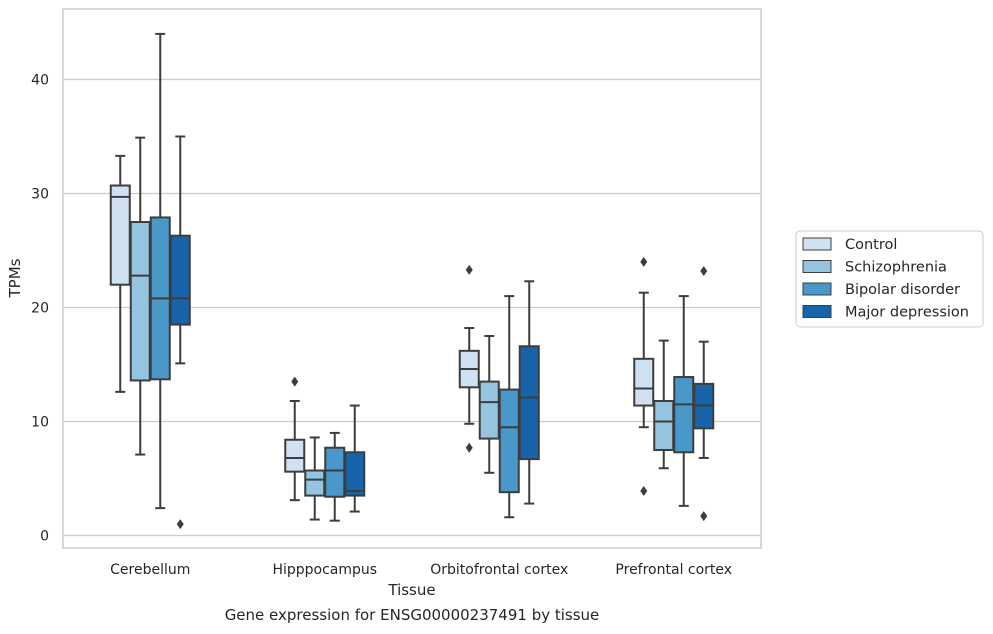  What do you see at coordinates (150, 570) in the screenshot?
I see `x-tick-label: Cerebellum` at bounding box center [150, 570].